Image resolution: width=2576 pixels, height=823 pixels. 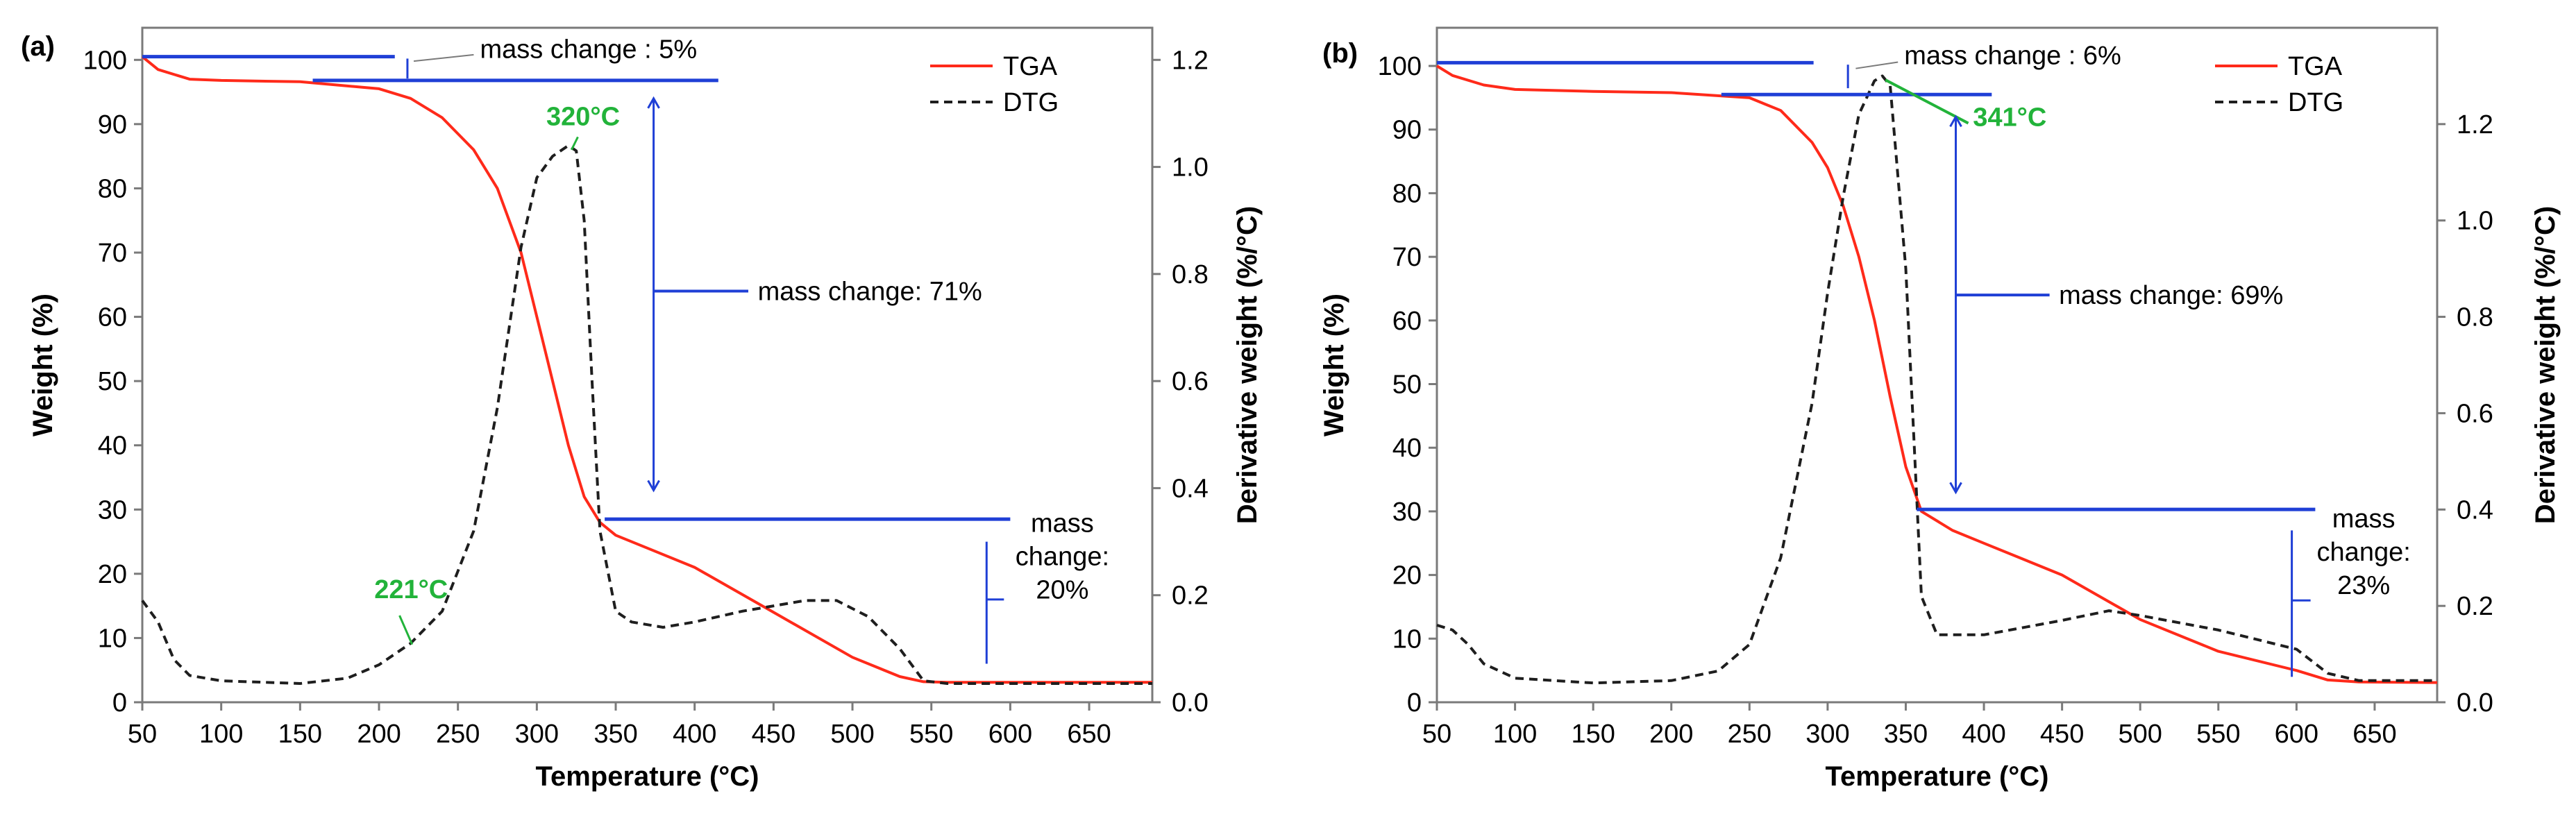 What do you see at coordinates (1906, 734) in the screenshot?
I see `x-tick-label: 350` at bounding box center [1906, 734].